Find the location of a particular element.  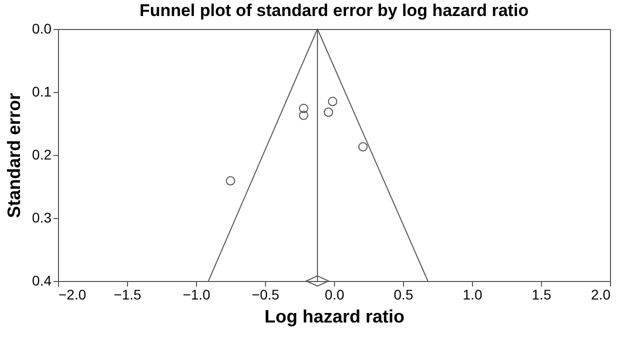

x-tick-label: −1.5 is located at coordinates (128, 294).